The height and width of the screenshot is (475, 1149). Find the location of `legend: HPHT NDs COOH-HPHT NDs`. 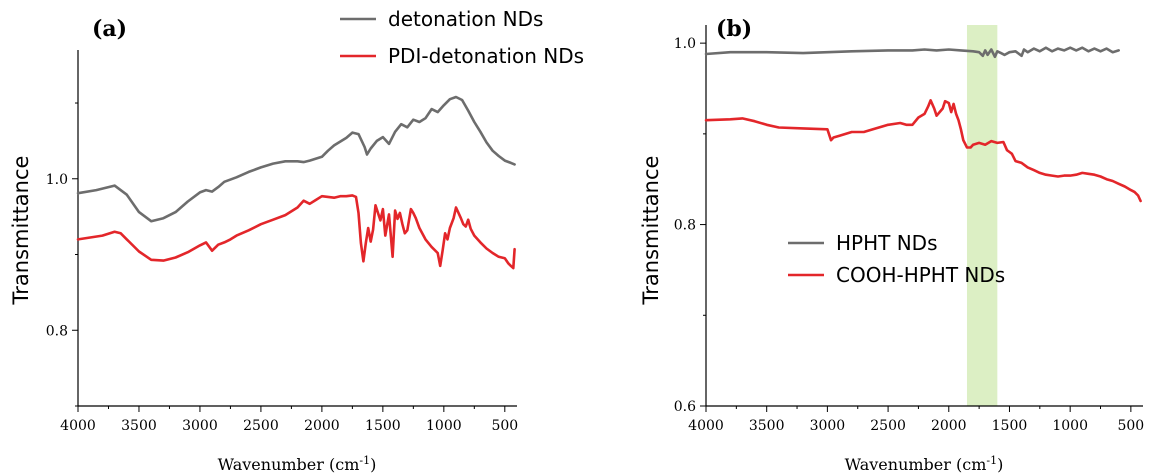

legend: HPHT NDs COOH-HPHT NDs is located at coordinates (896, 259).